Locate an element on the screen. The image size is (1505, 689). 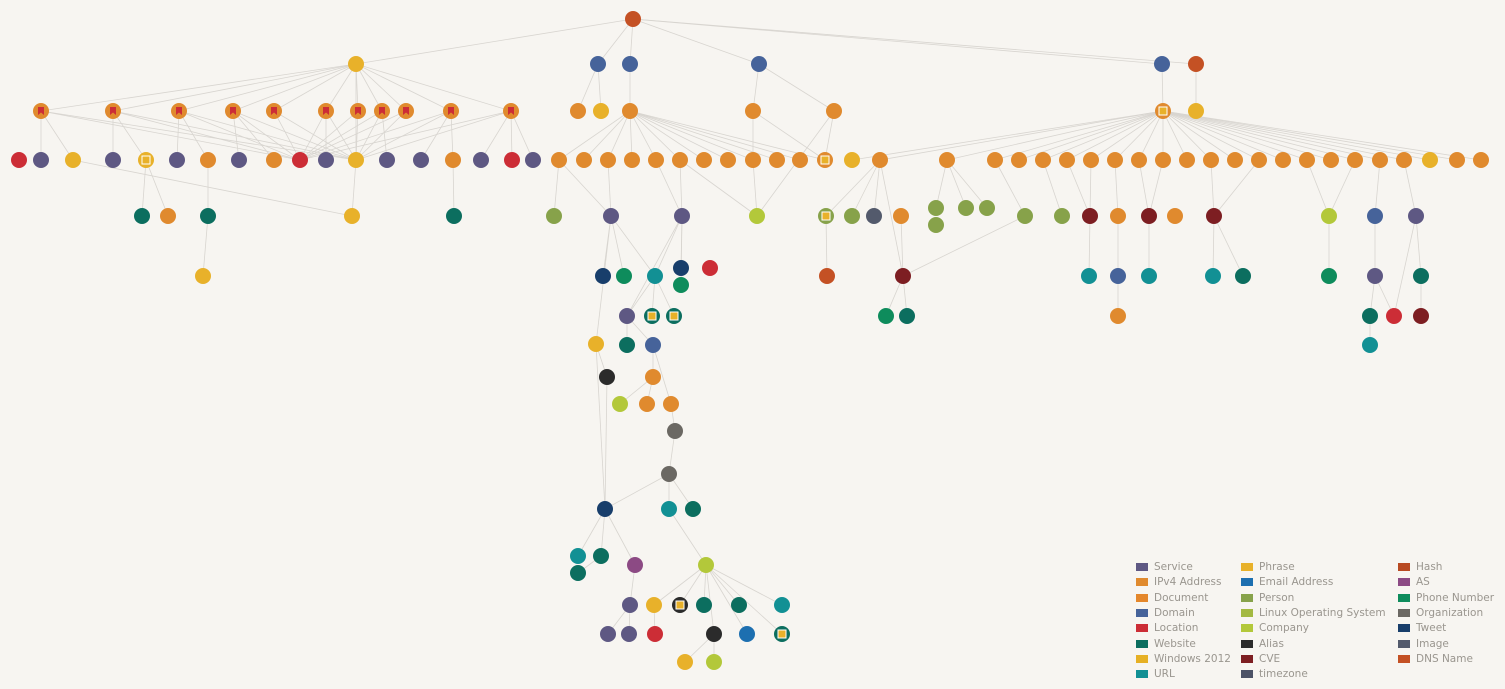
graph-node-email-address is located at coordinates (747, 634).